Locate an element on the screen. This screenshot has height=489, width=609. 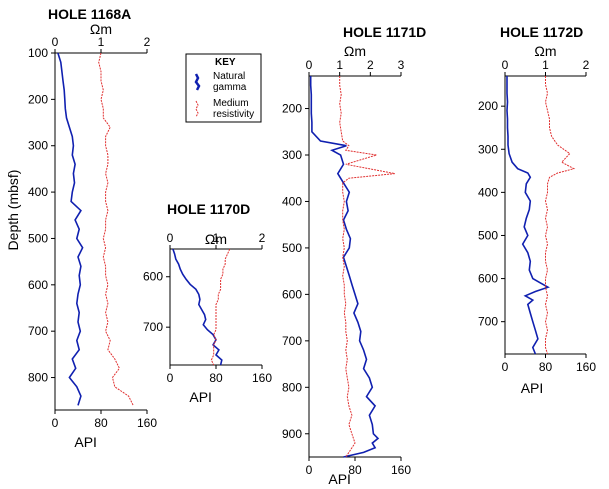
panel-title: HOLE 1168A is located at coordinates (89, 14).